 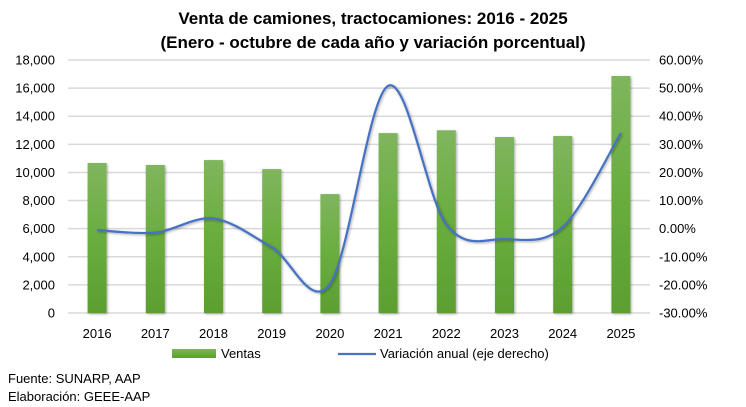 I want to click on x-tick-label: 2017, so click(x=155, y=333).